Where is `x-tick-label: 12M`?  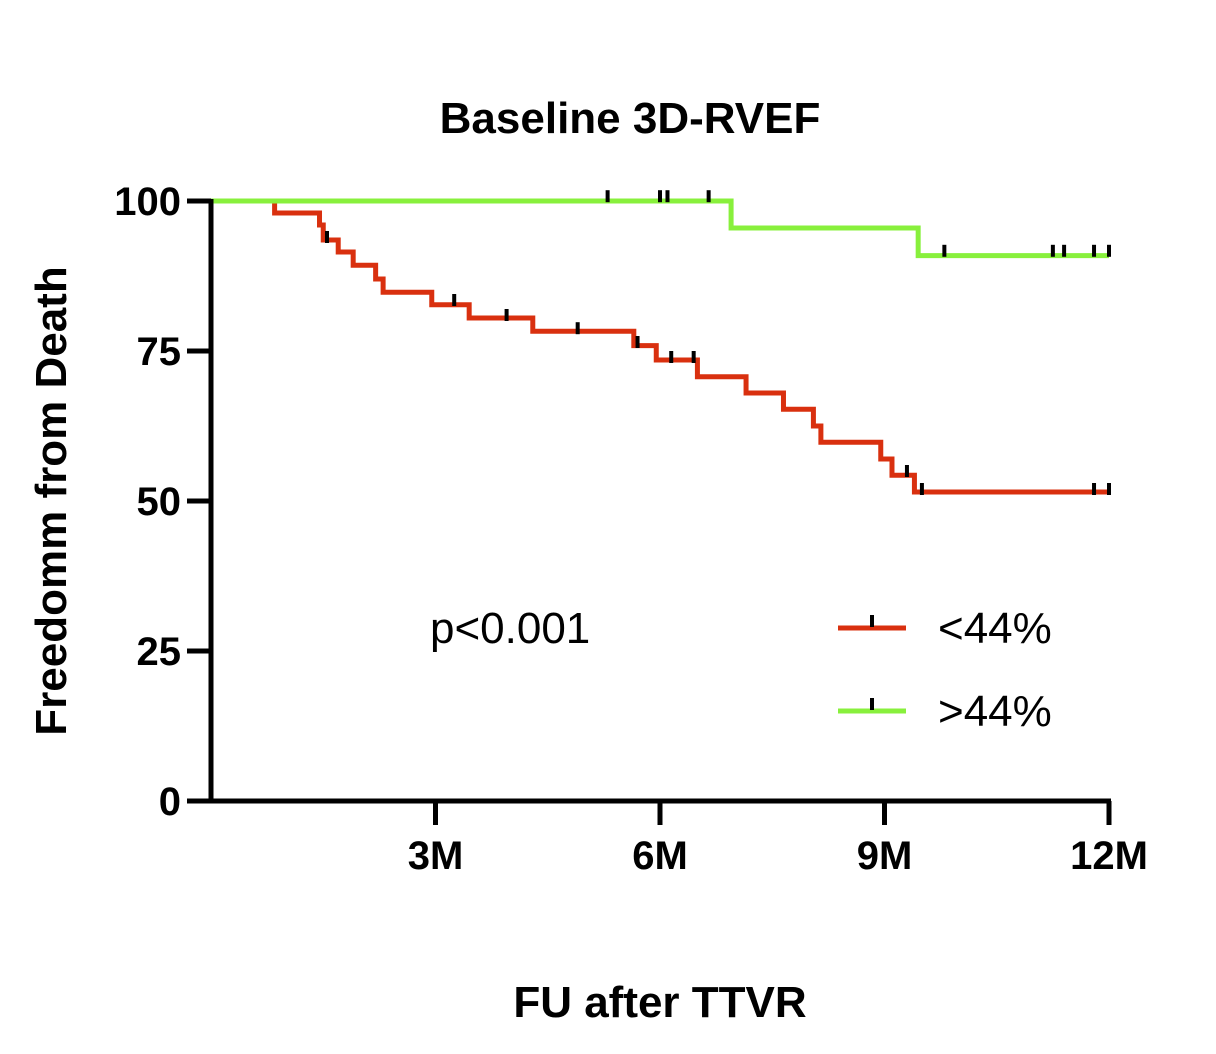 x-tick-label: 12M is located at coordinates (1109, 856).